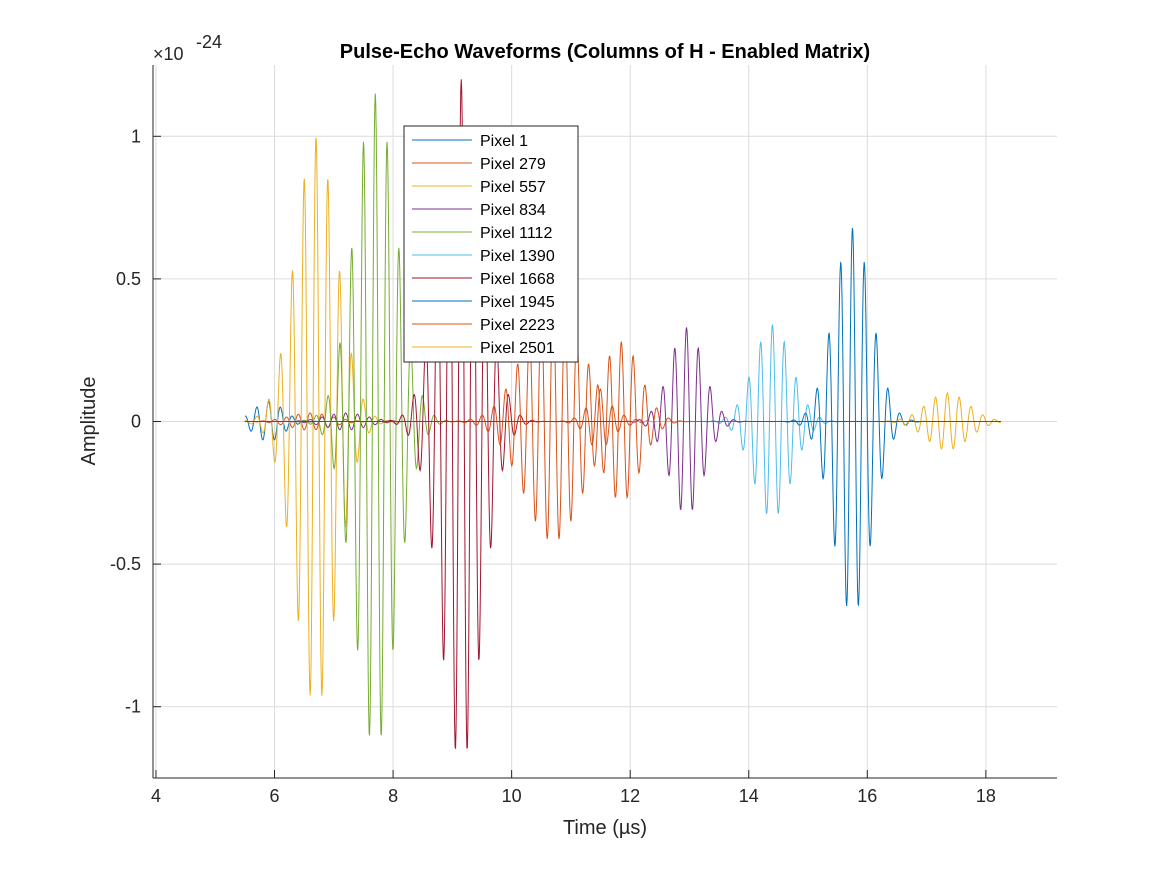 The height and width of the screenshot is (875, 1167). Describe the element at coordinates (133, 707) in the screenshot. I see `y-tick-label: -1` at that location.